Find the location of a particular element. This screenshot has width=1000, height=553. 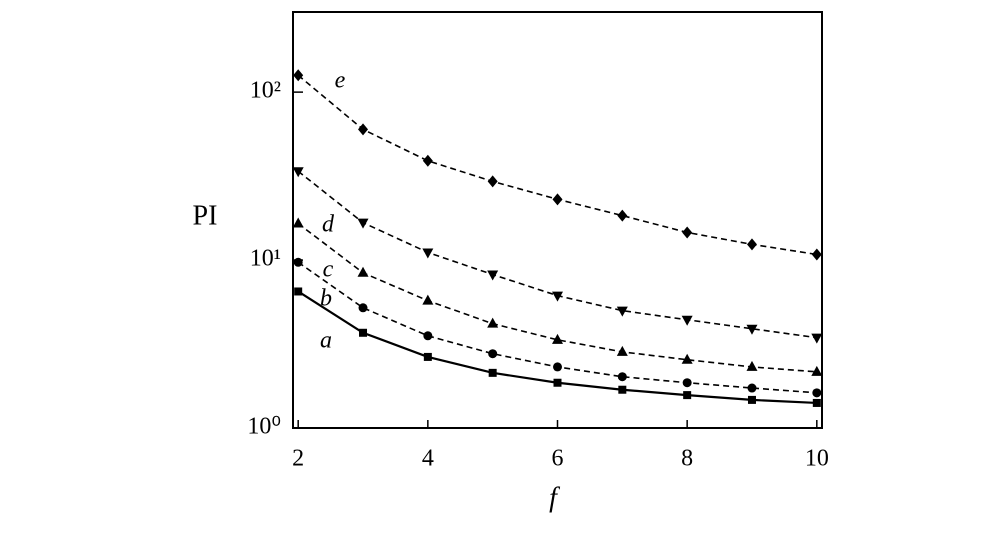

y-tick-label: 10¹ is located at coordinates (265, 259).